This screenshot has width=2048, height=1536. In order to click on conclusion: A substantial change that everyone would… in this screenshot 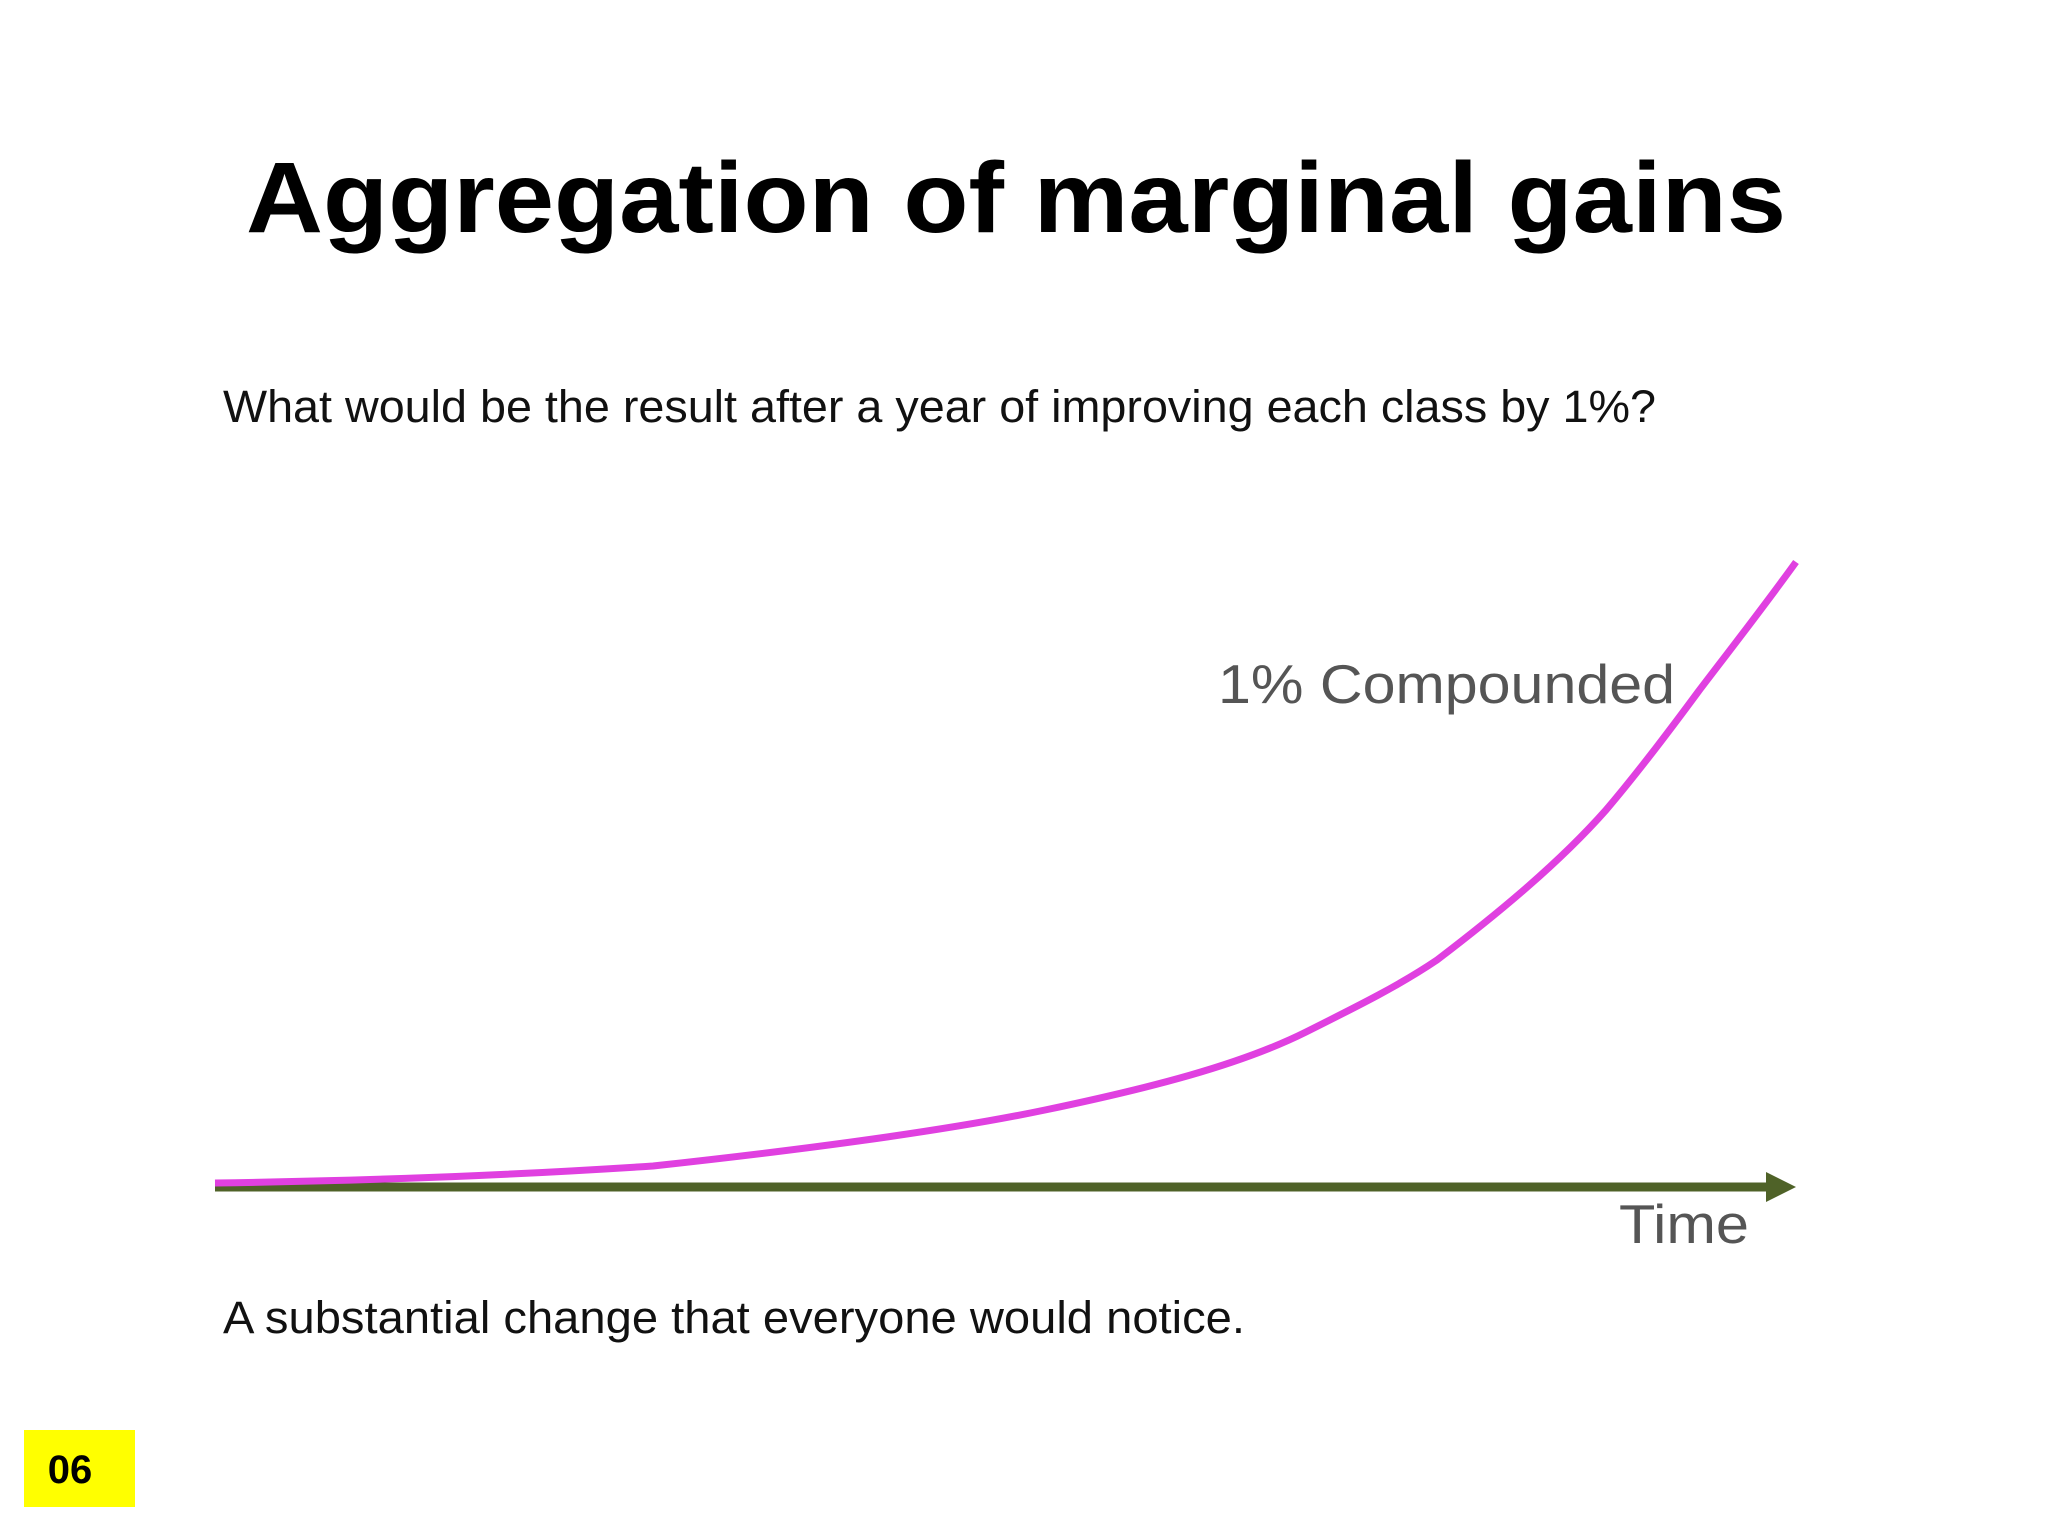, I will do `click(734, 1317)`.